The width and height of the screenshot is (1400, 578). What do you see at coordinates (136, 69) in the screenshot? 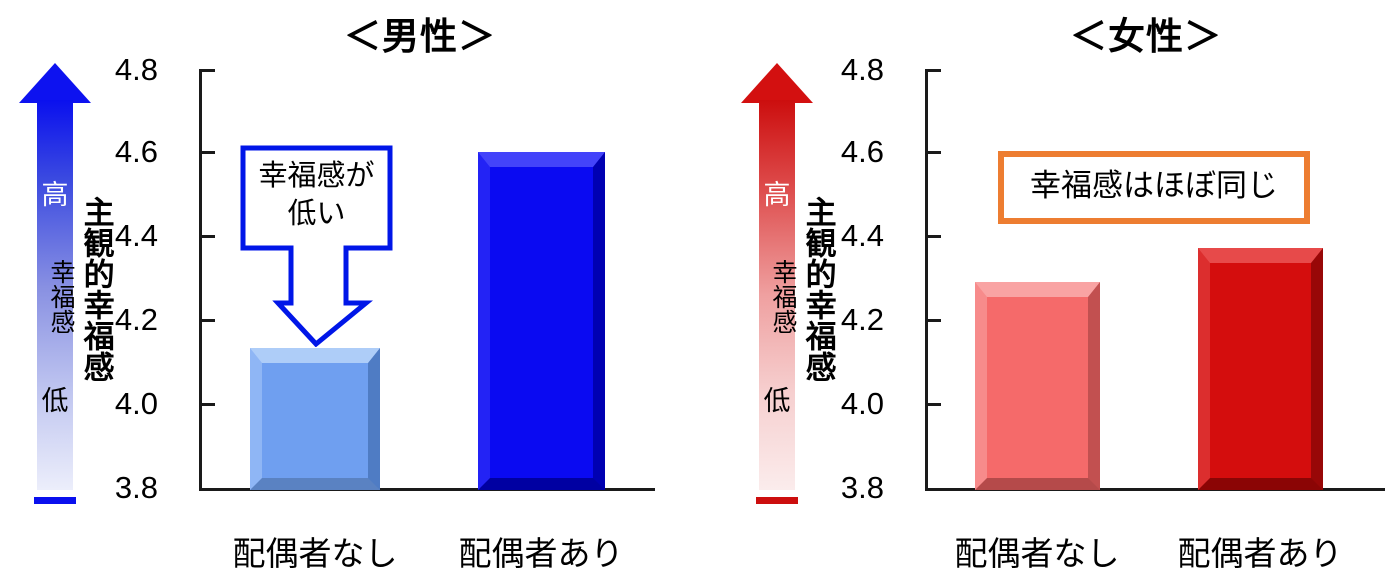
I see `male-ytick-4.8: 4.8` at bounding box center [136, 69].